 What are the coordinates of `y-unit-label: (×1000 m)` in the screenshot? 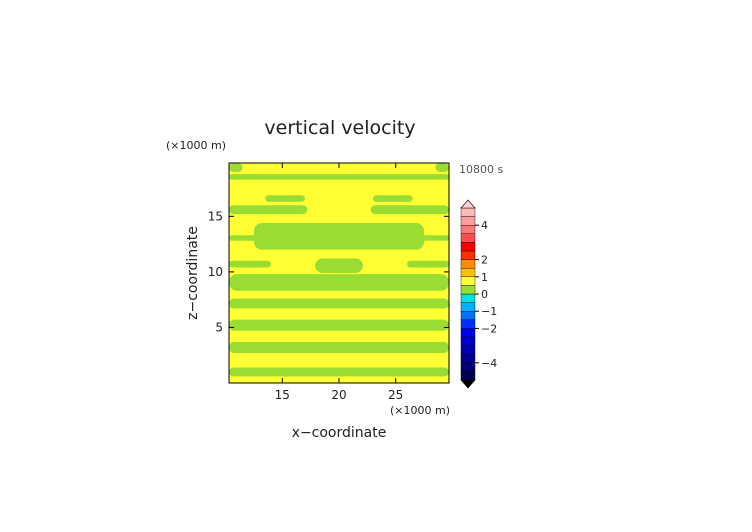 It's located at (196, 145).